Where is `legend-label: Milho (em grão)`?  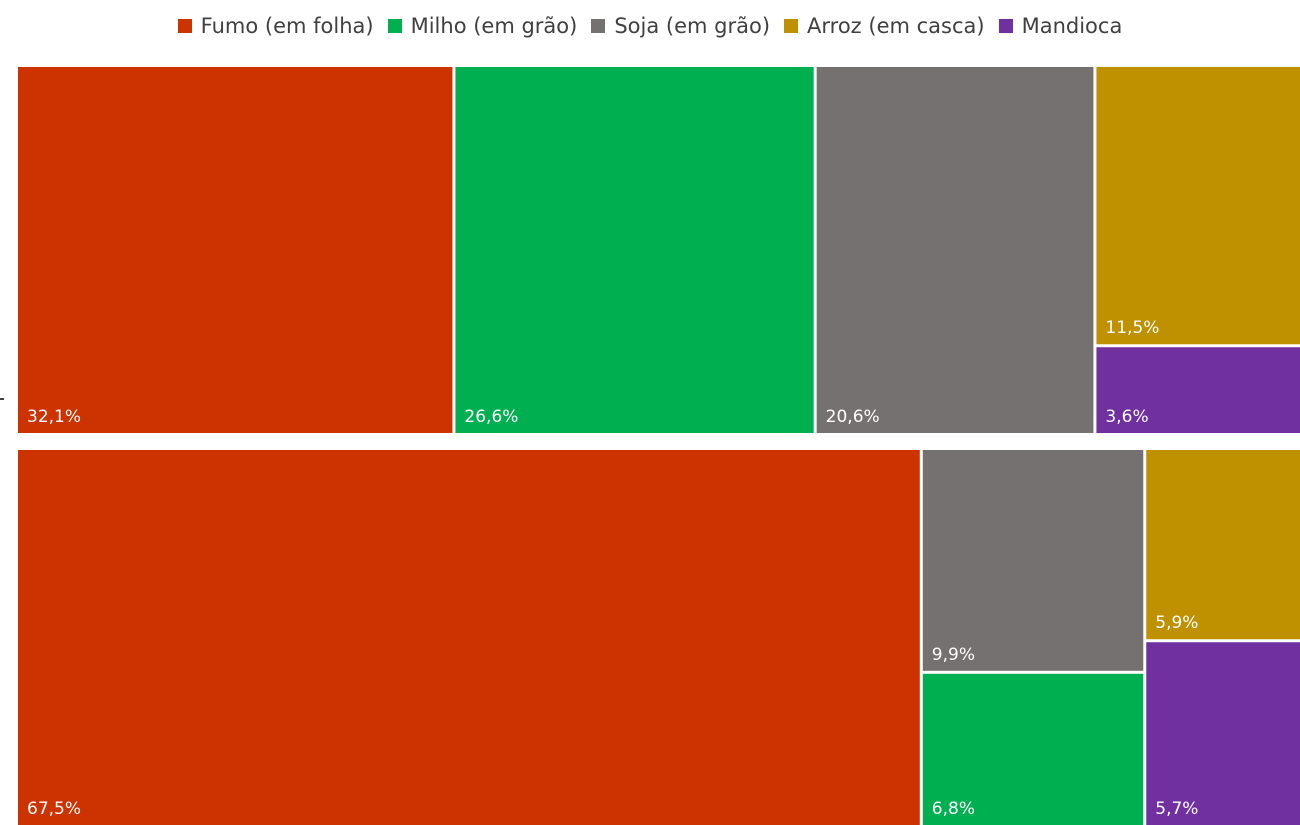 legend-label: Milho (em grão) is located at coordinates (494, 26).